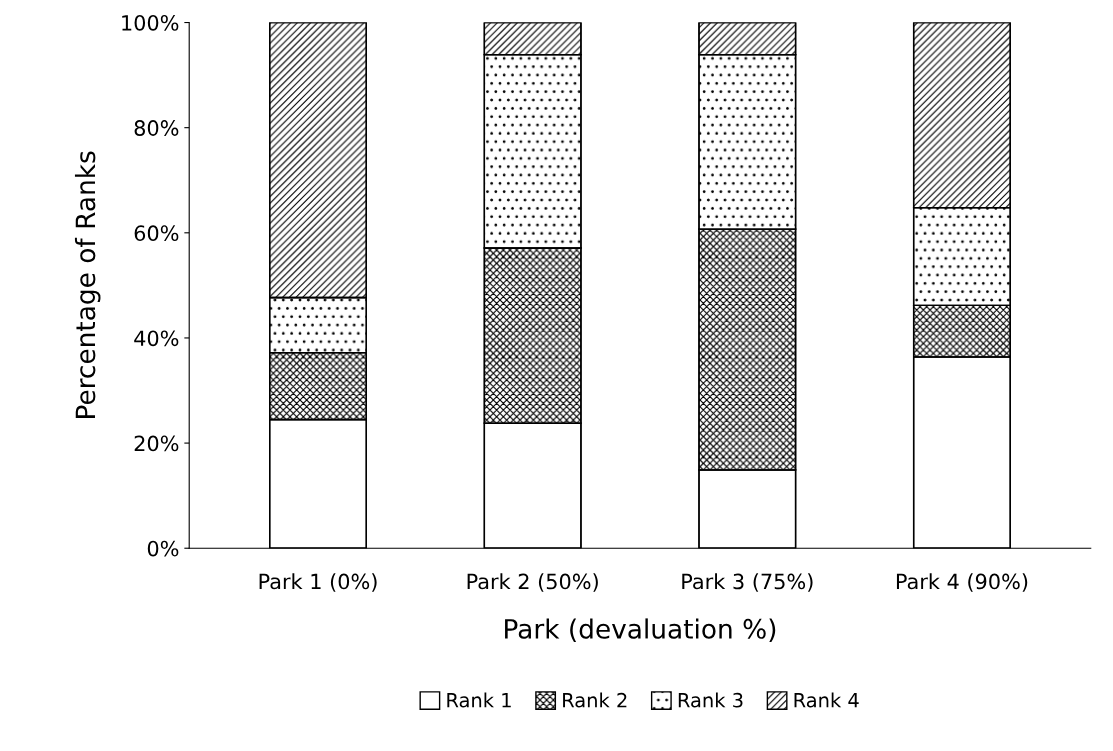 This screenshot has width=1113, height=751. I want to click on x-tick-label: Park 4 (90%), so click(962, 582).